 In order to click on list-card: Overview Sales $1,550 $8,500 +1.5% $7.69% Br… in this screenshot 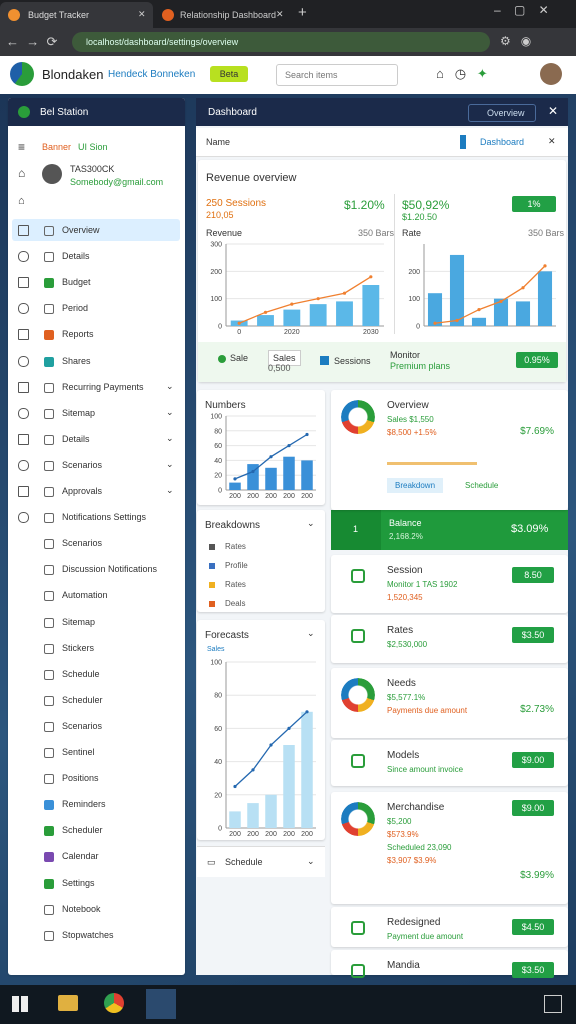, I will do `click(449, 450)`.